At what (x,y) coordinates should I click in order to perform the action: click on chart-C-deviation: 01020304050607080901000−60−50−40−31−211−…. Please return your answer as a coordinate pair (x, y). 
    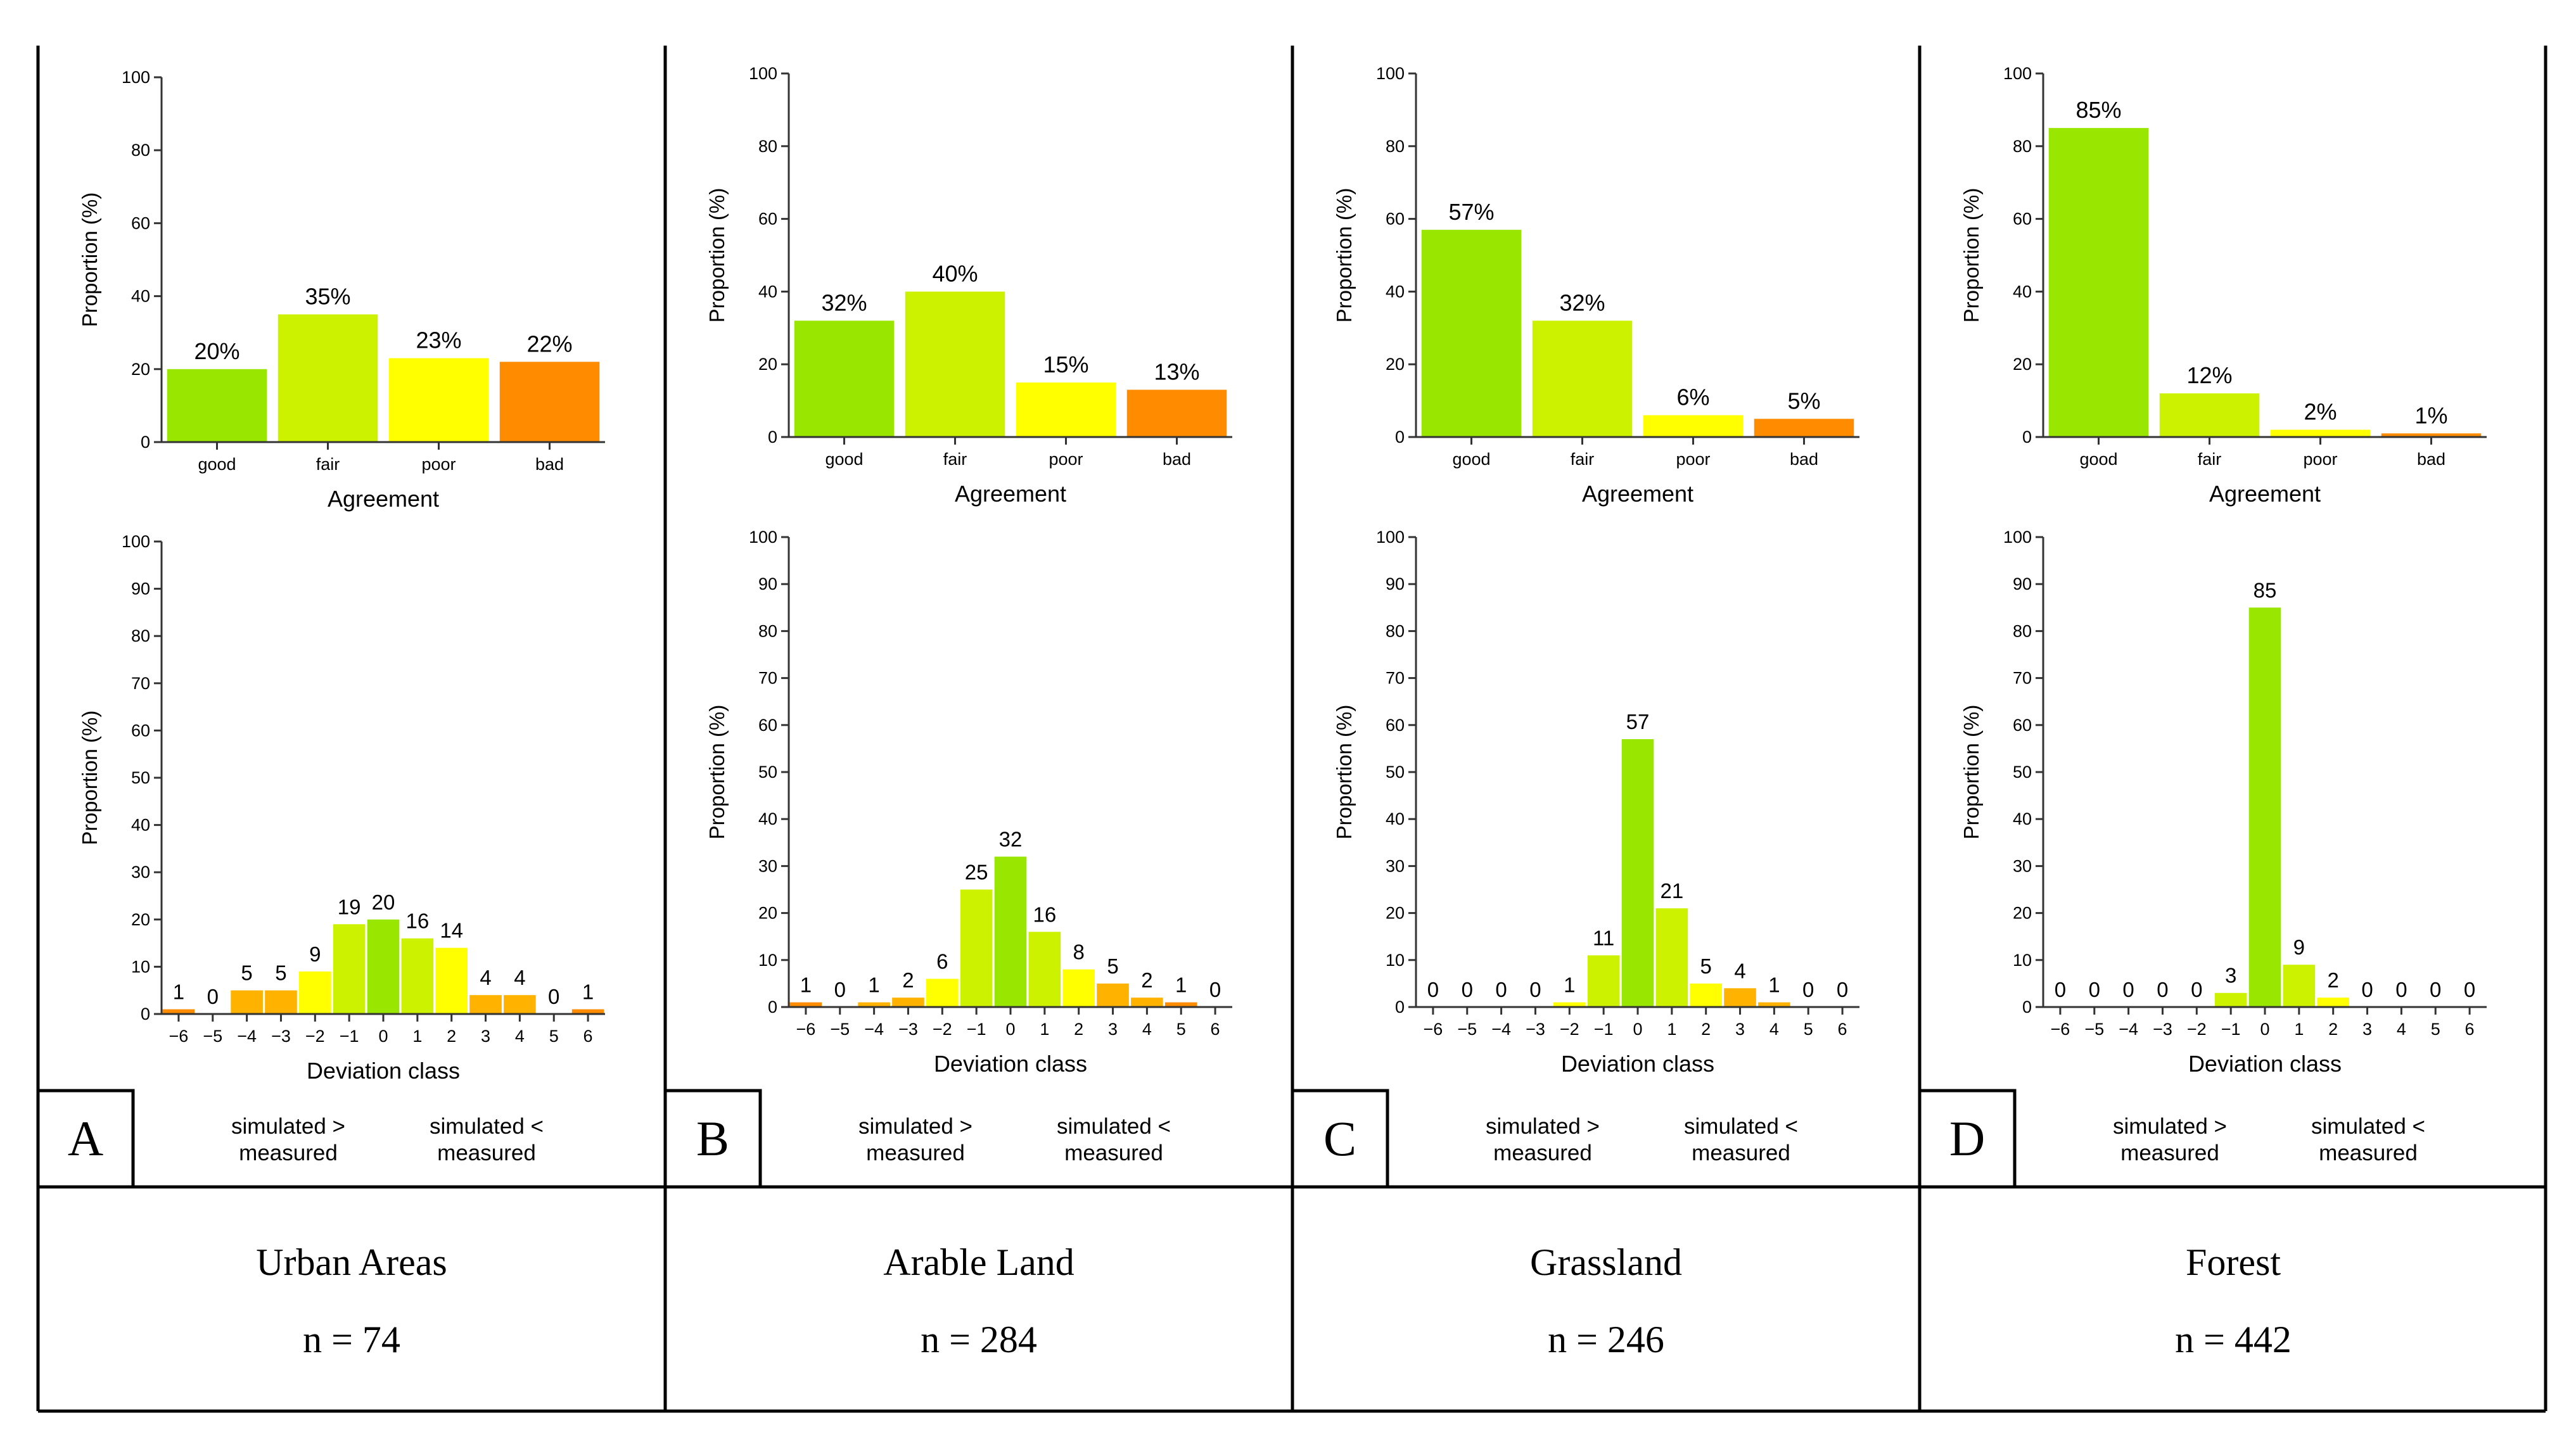
    Looking at the image, I should click on (1595, 803).